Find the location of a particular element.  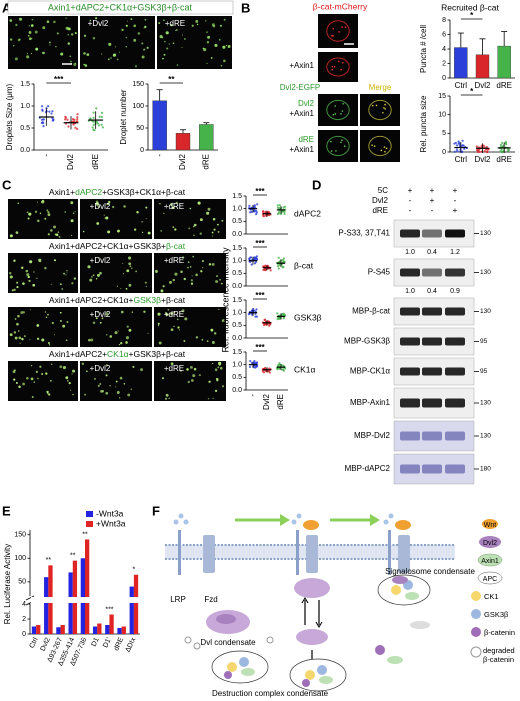

bar is located at coordinates (46, 605).